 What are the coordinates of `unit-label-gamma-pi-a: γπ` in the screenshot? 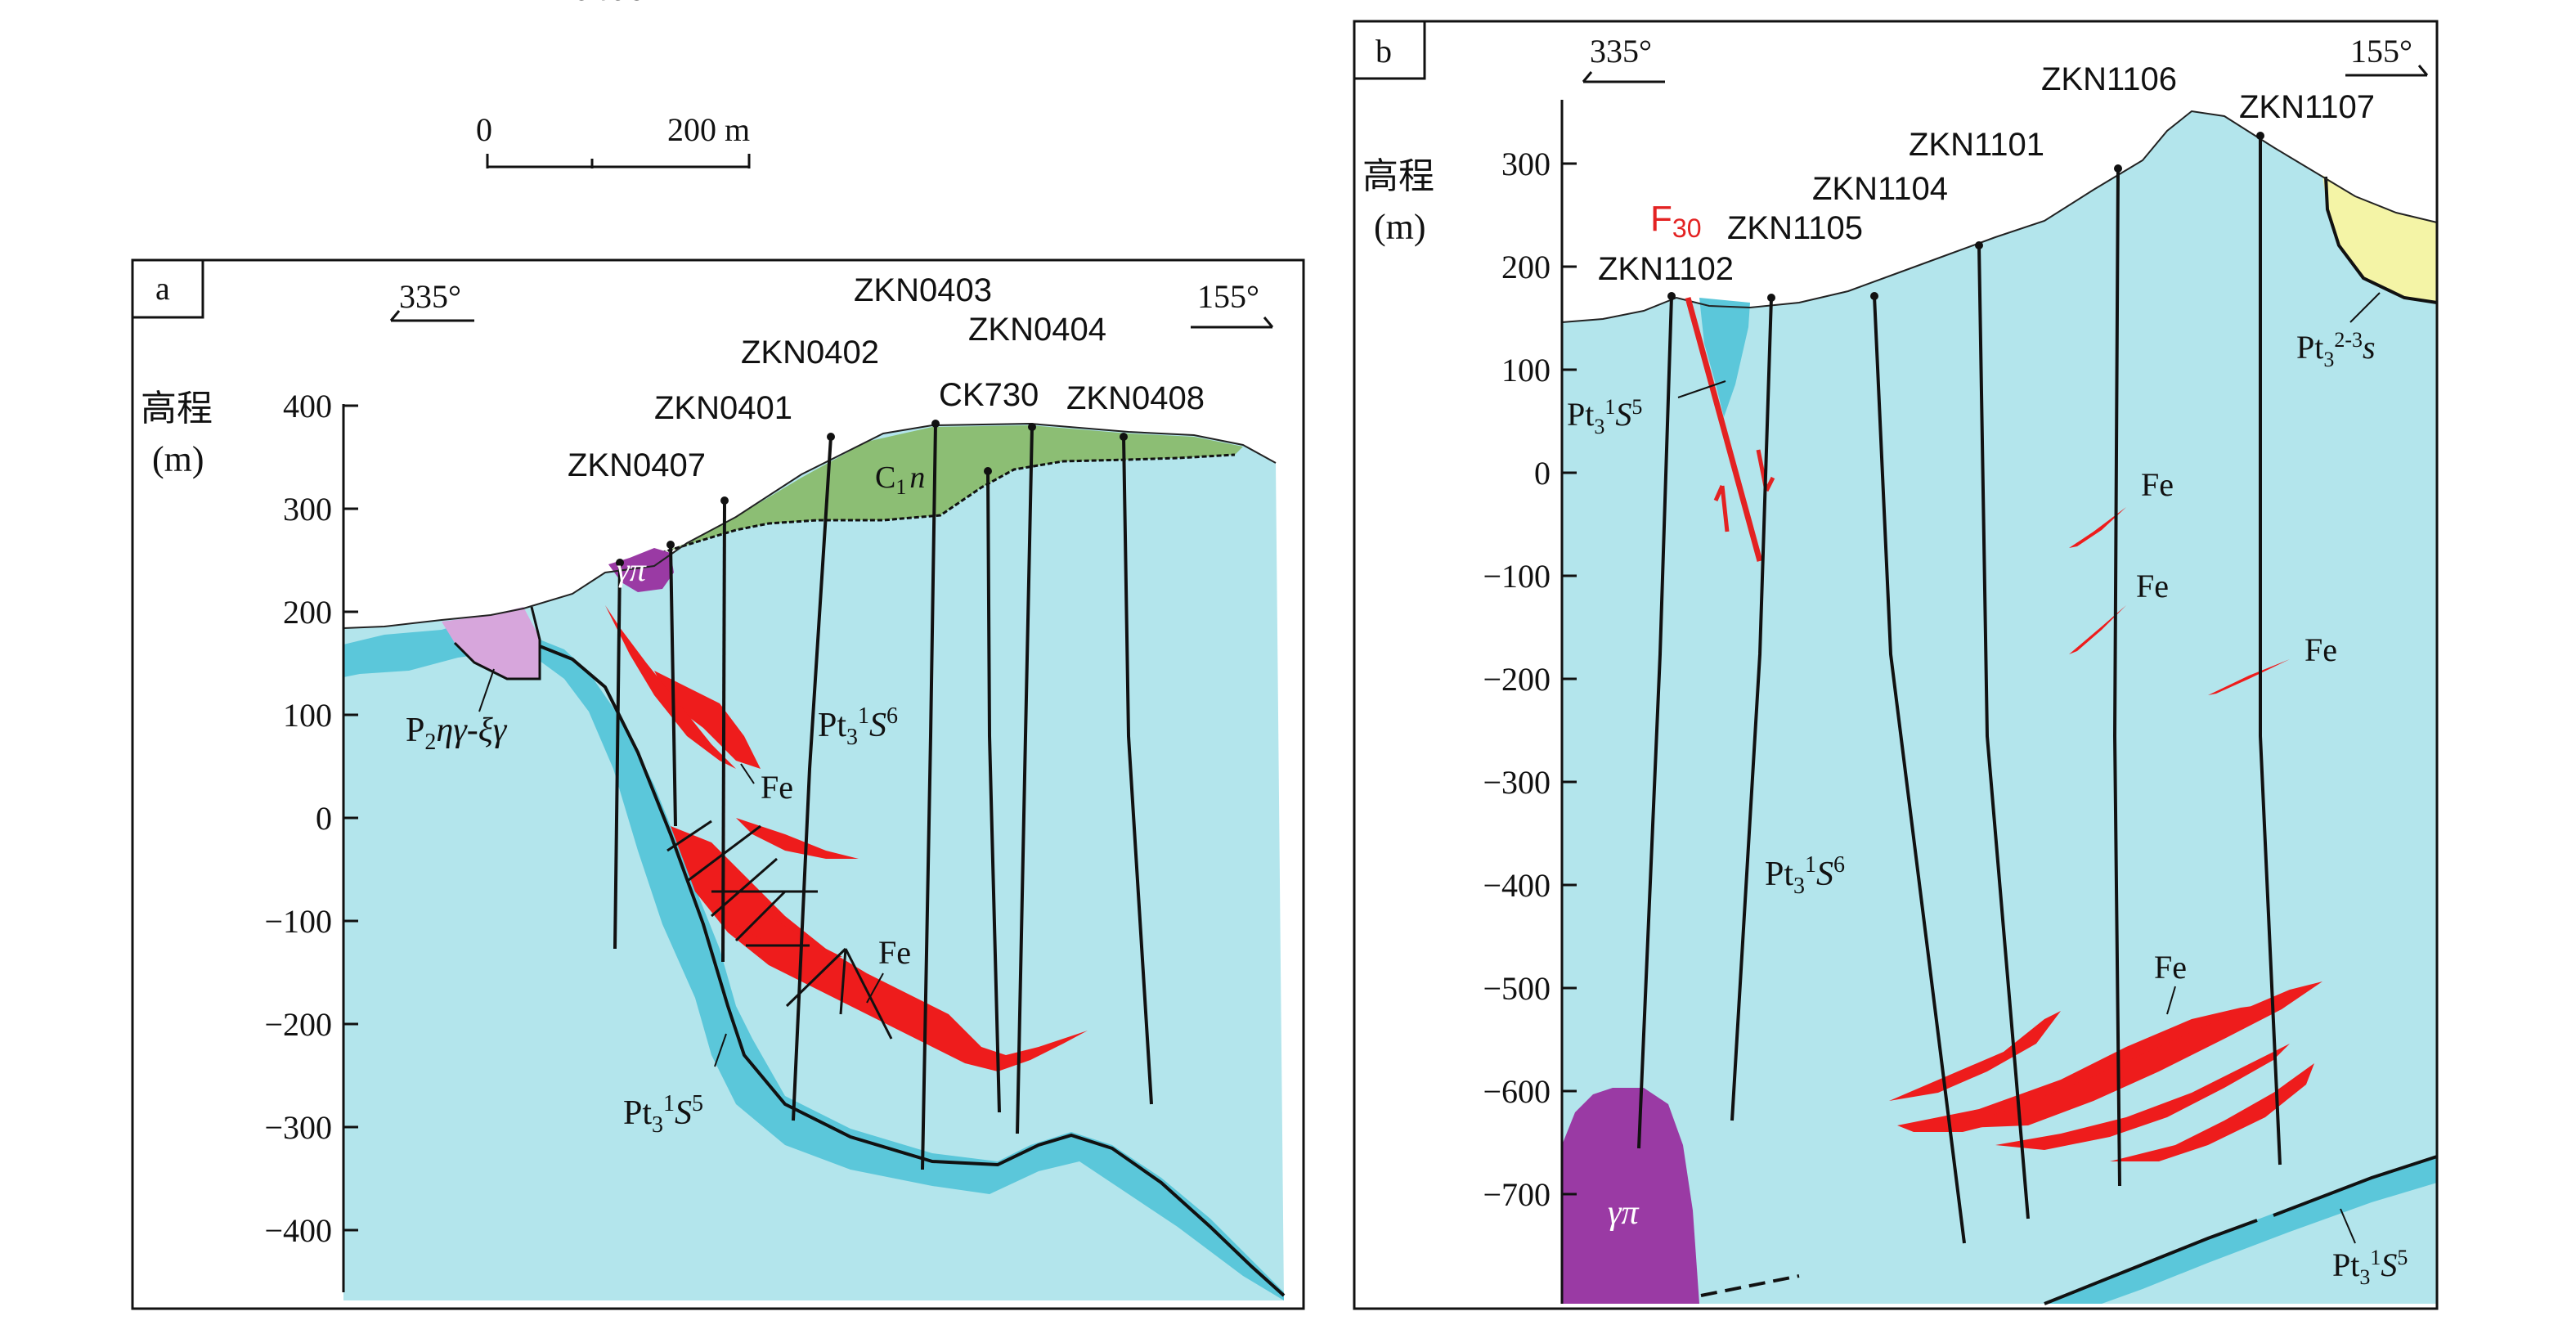 It's located at (632, 569).